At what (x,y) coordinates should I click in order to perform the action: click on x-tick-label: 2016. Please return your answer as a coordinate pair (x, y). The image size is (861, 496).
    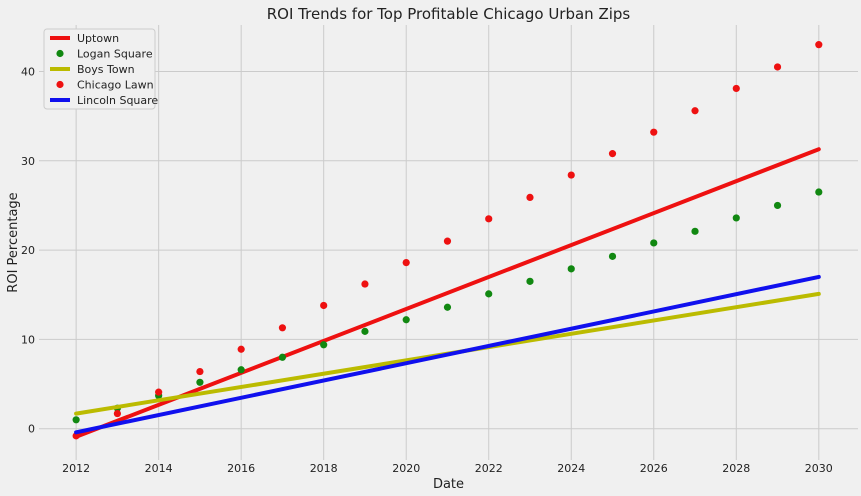
    Looking at the image, I should click on (241, 468).